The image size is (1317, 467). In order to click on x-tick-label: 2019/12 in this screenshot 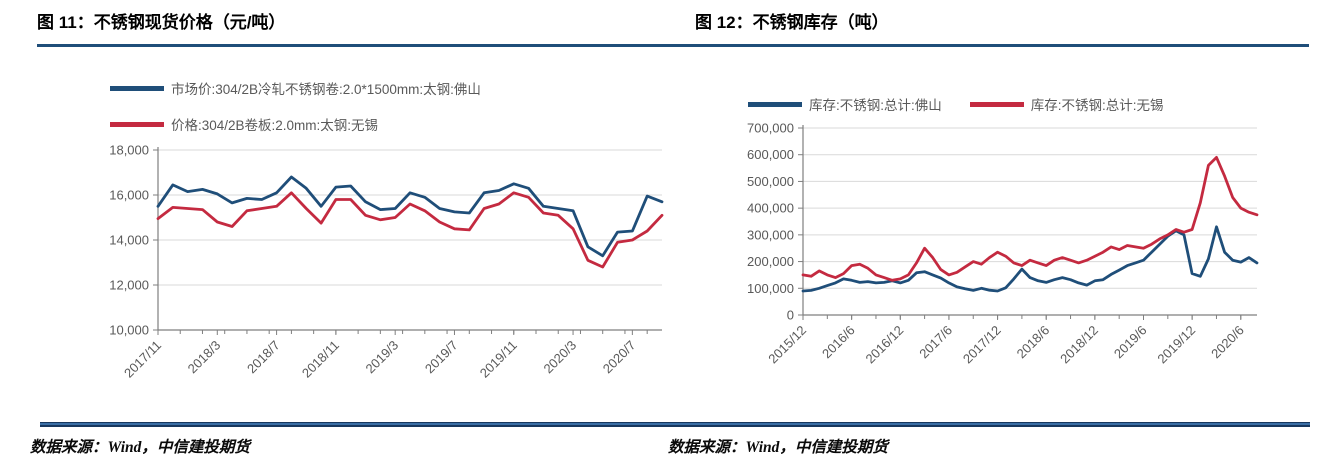, I will do `click(1176, 345)`.